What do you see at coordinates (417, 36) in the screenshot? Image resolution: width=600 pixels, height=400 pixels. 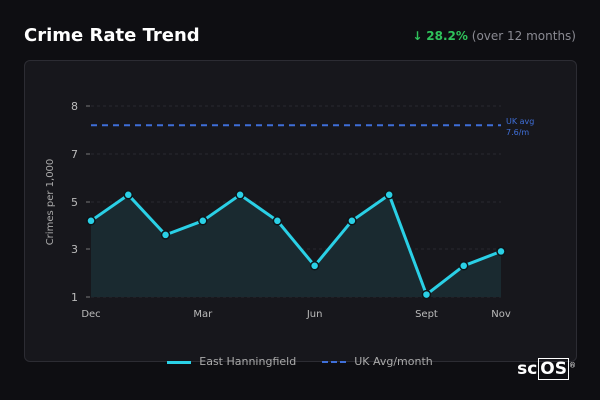 I see `delta-arrow: ↓` at bounding box center [417, 36].